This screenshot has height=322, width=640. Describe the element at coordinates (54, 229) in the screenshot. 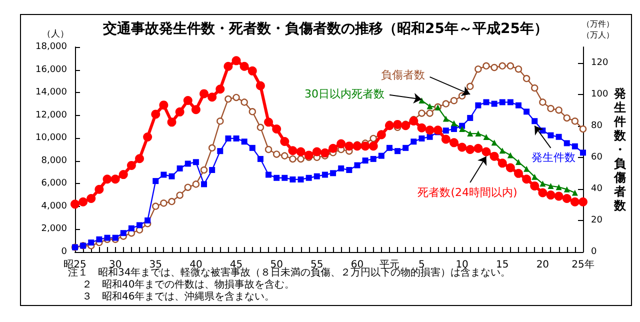

I see `y-tick-label: 2,000` at that location.